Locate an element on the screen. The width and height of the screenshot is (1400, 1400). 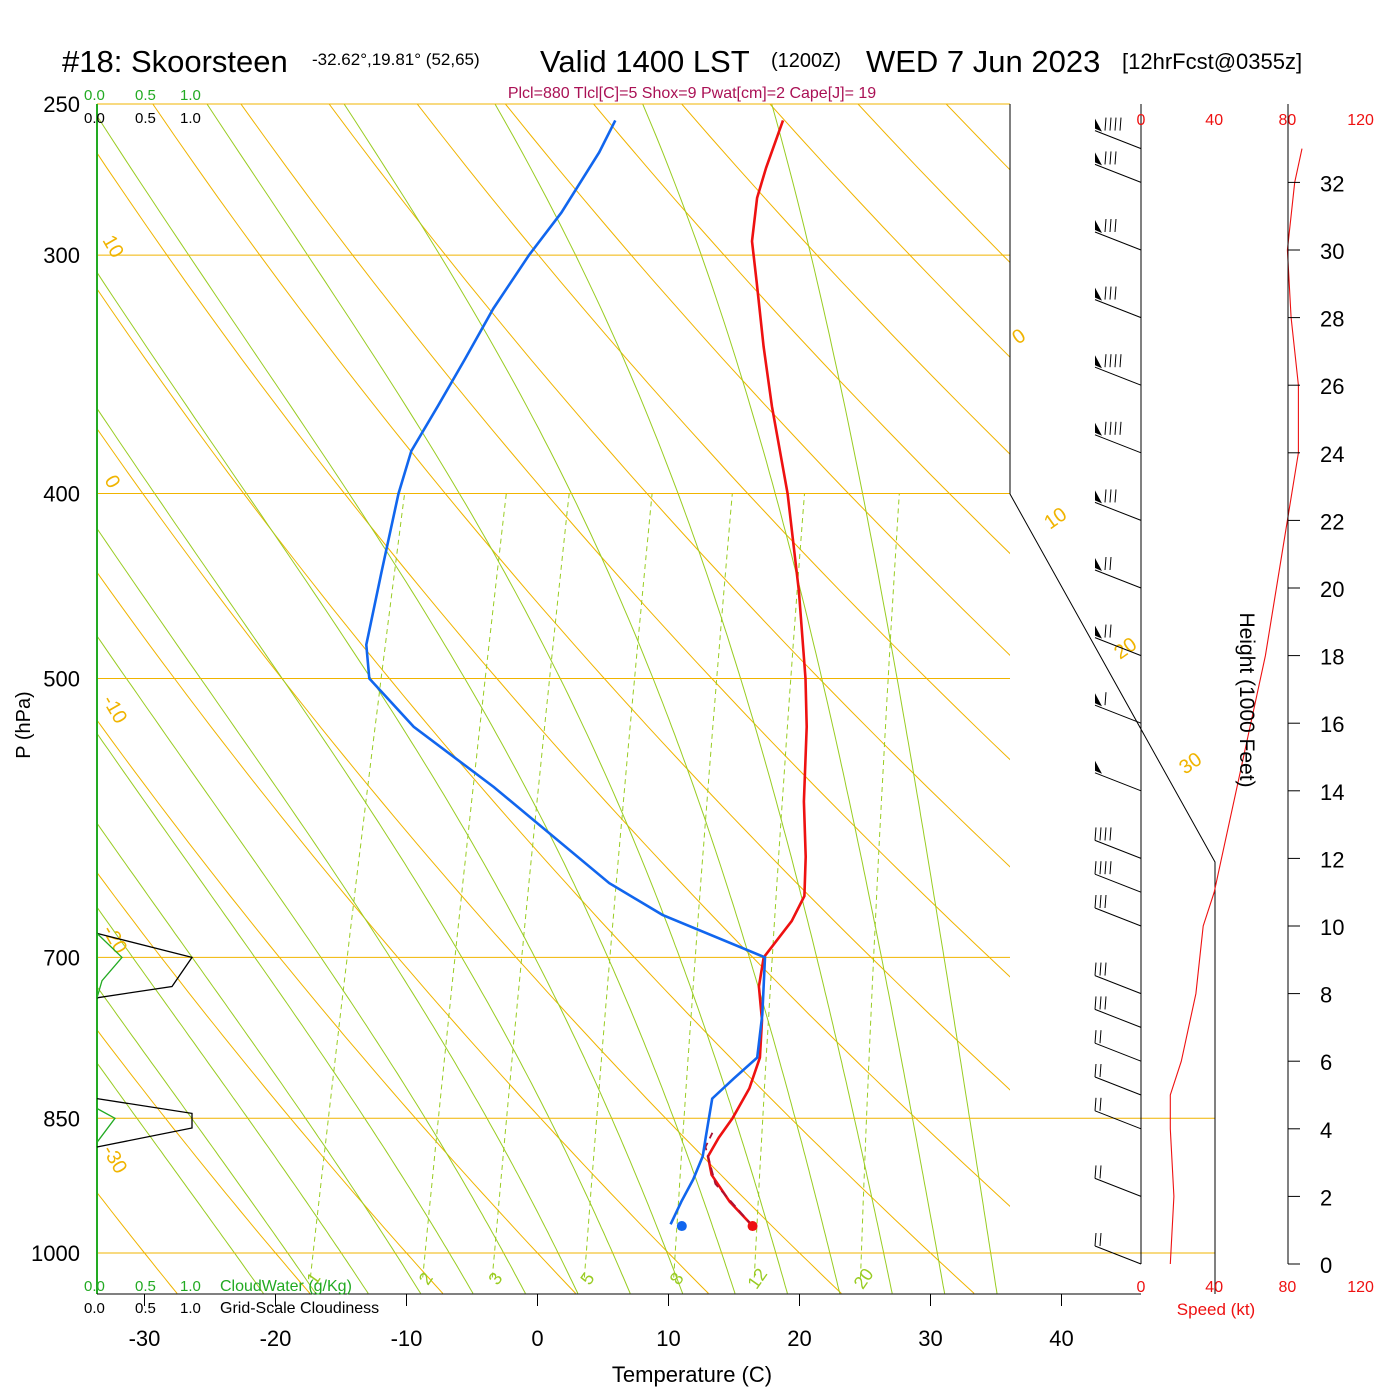
height-tick-label: 20 is located at coordinates (1332, 589).